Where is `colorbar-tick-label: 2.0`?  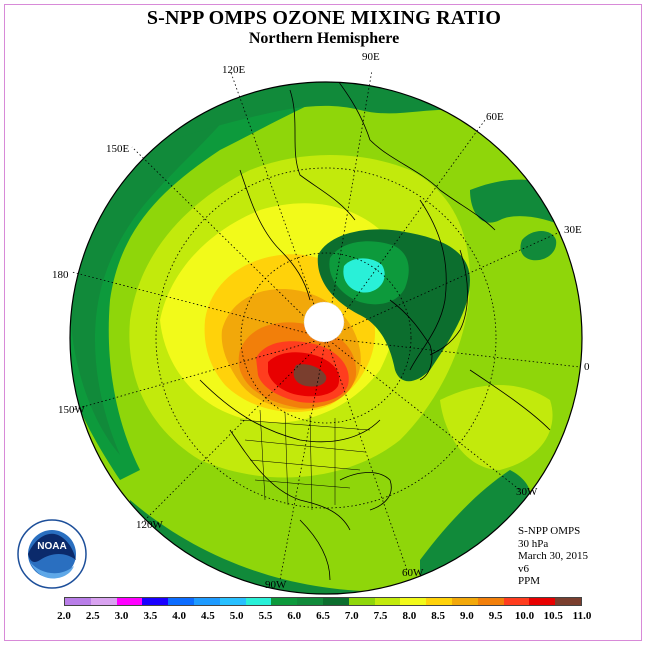 colorbar-tick-label: 2.0 is located at coordinates (64, 616).